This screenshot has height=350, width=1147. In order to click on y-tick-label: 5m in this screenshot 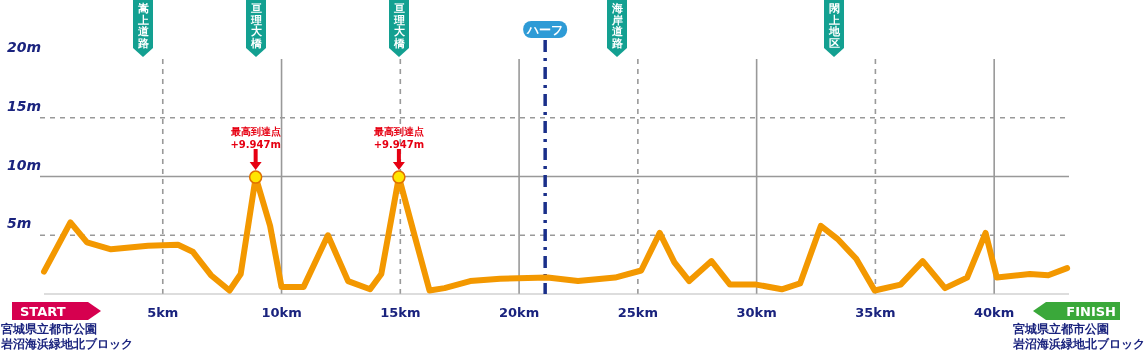, I will do `click(19, 223)`.